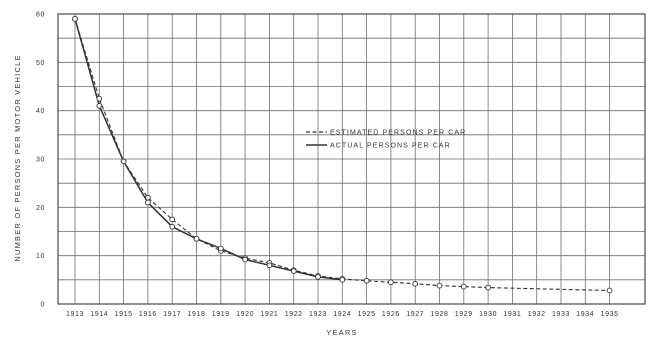  What do you see at coordinates (245, 259) in the screenshot?
I see `data-point-actual-1920` at bounding box center [245, 259].